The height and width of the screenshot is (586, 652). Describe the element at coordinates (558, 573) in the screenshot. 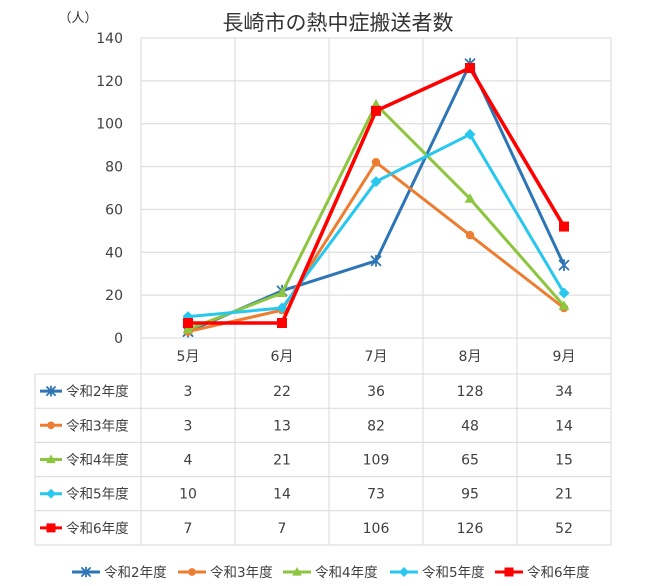

I see `legend-item-label: 令和6年度` at that location.